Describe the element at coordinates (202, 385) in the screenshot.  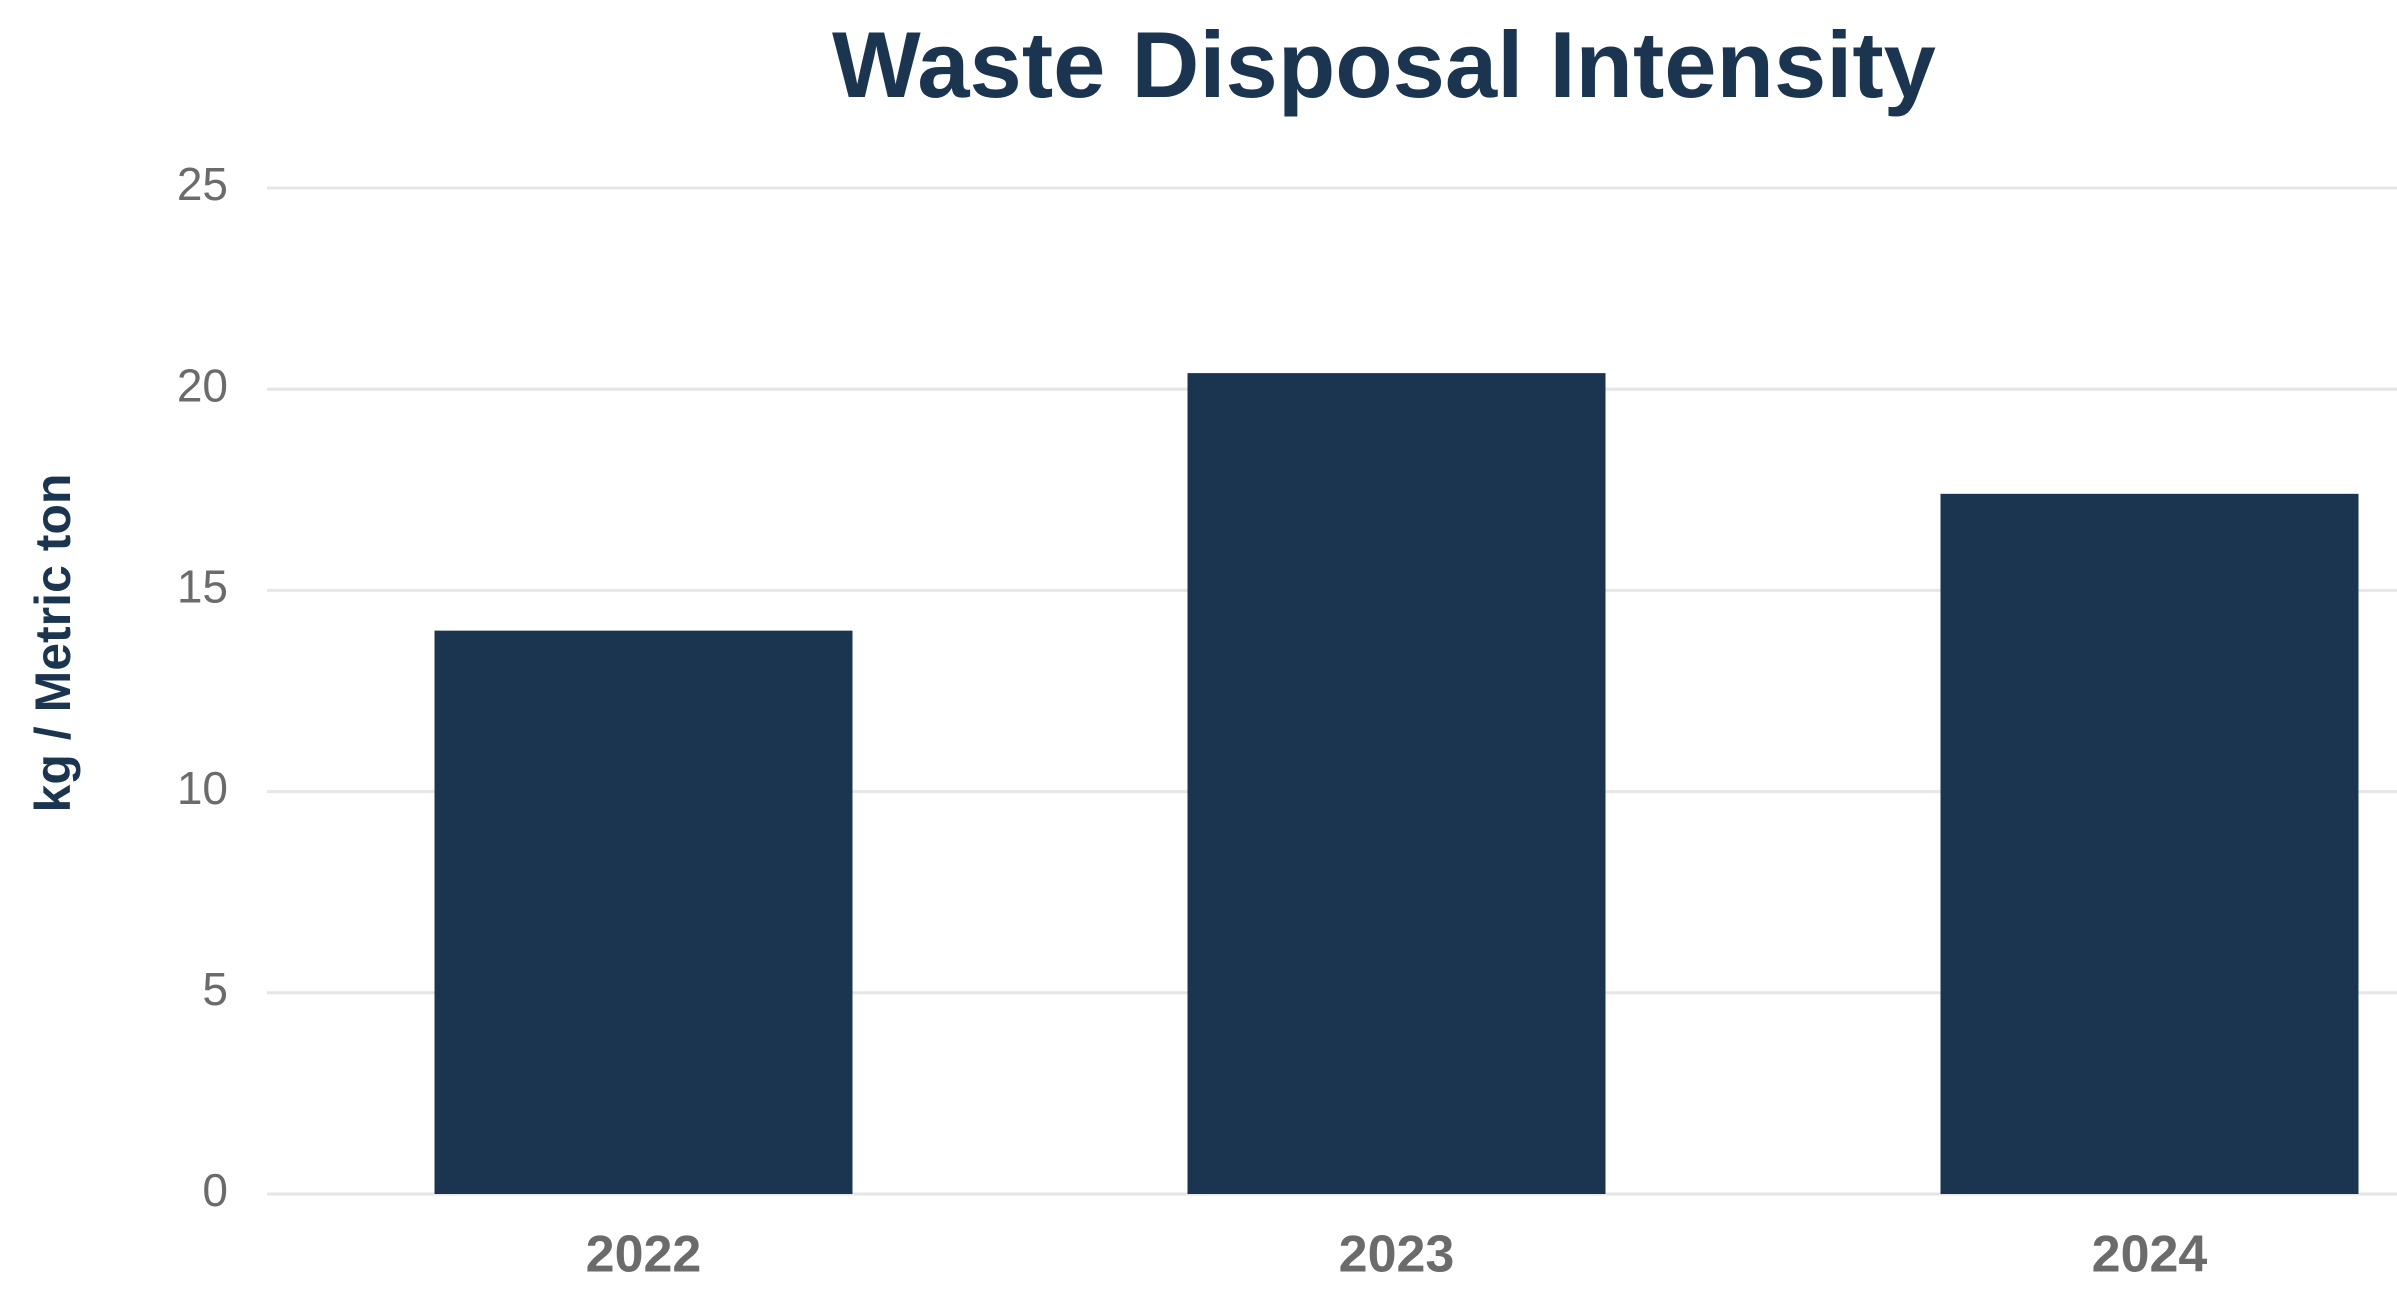
I see `y-tick-label: 20` at that location.